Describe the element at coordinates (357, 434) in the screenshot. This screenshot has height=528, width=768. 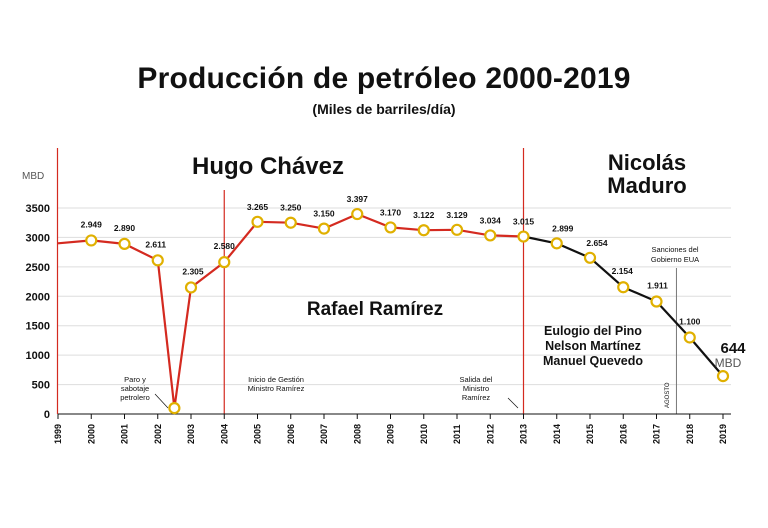
I see `x-tick-label: 2008` at that location.